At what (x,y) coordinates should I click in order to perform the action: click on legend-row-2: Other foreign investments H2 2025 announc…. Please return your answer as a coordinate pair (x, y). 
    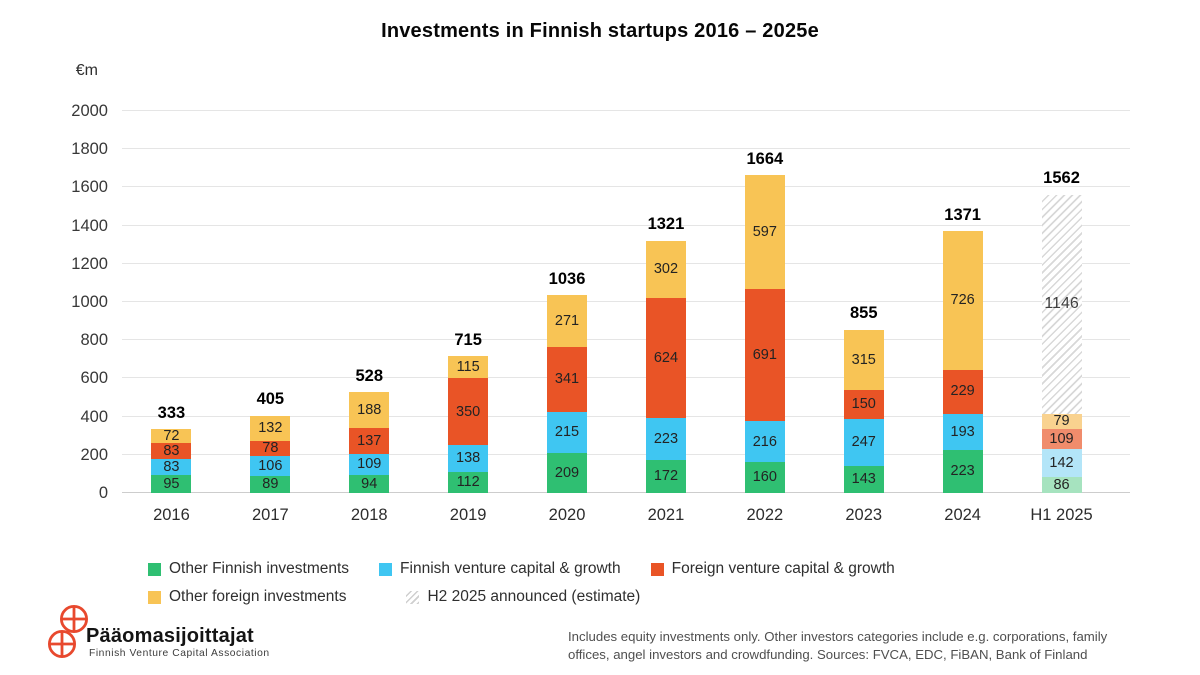
    Looking at the image, I should click on (394, 597).